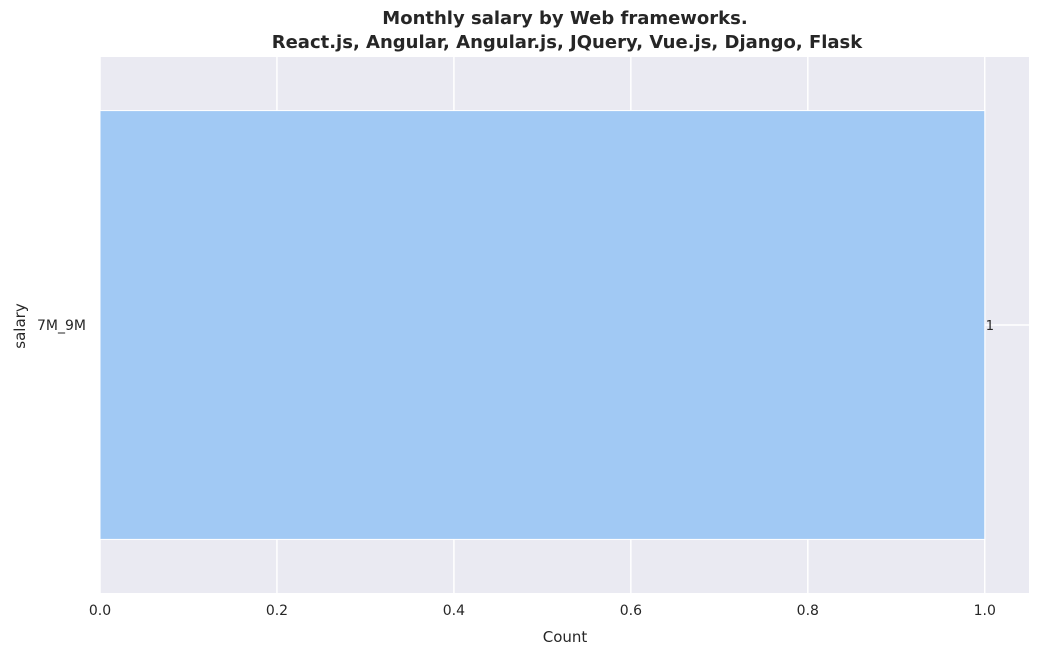 The width and height of the screenshot is (1040, 656). Describe the element at coordinates (454, 611) in the screenshot. I see `x-tick-label: 0.4` at that location.